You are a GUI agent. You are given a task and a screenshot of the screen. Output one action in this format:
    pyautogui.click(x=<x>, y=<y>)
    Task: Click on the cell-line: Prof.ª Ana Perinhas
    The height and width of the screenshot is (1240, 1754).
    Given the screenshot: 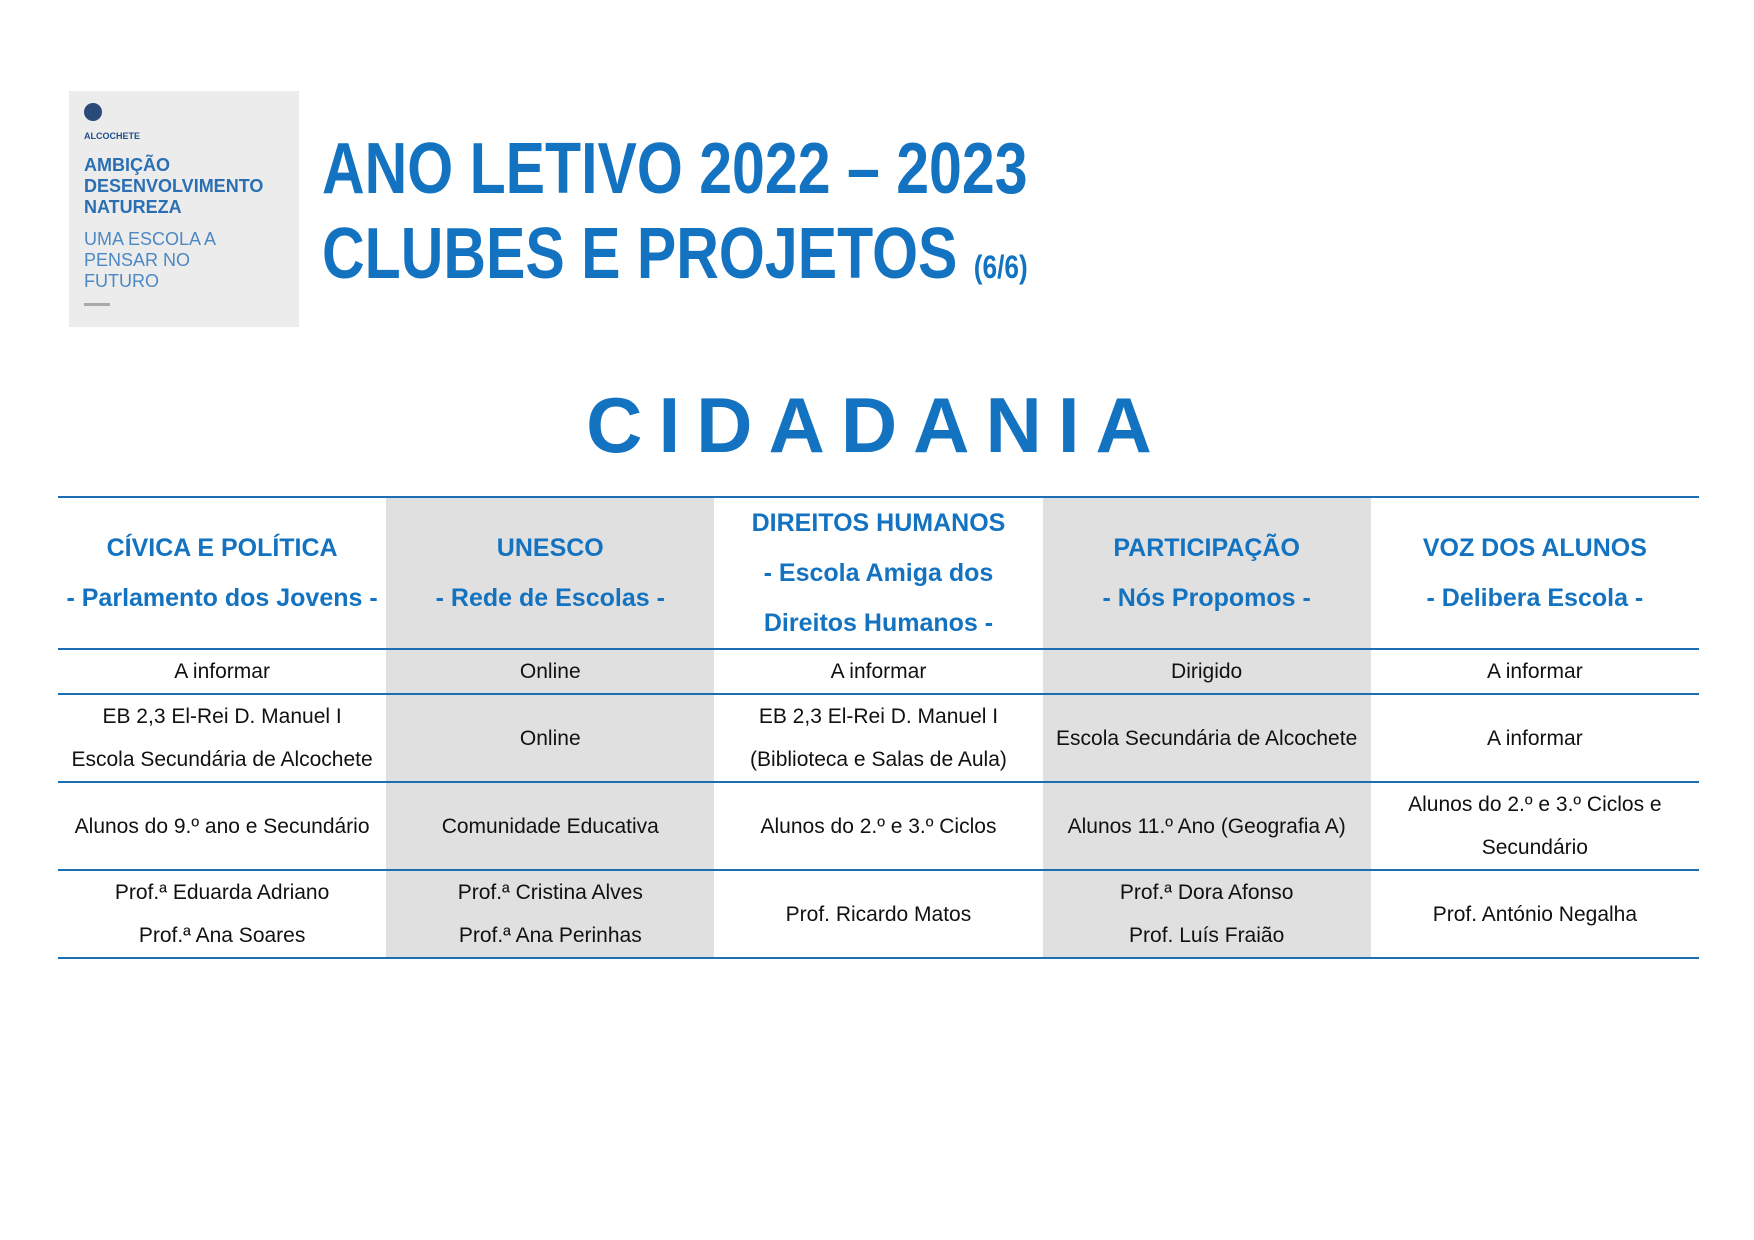 What is the action you would take?
    pyautogui.click(x=550, y=935)
    